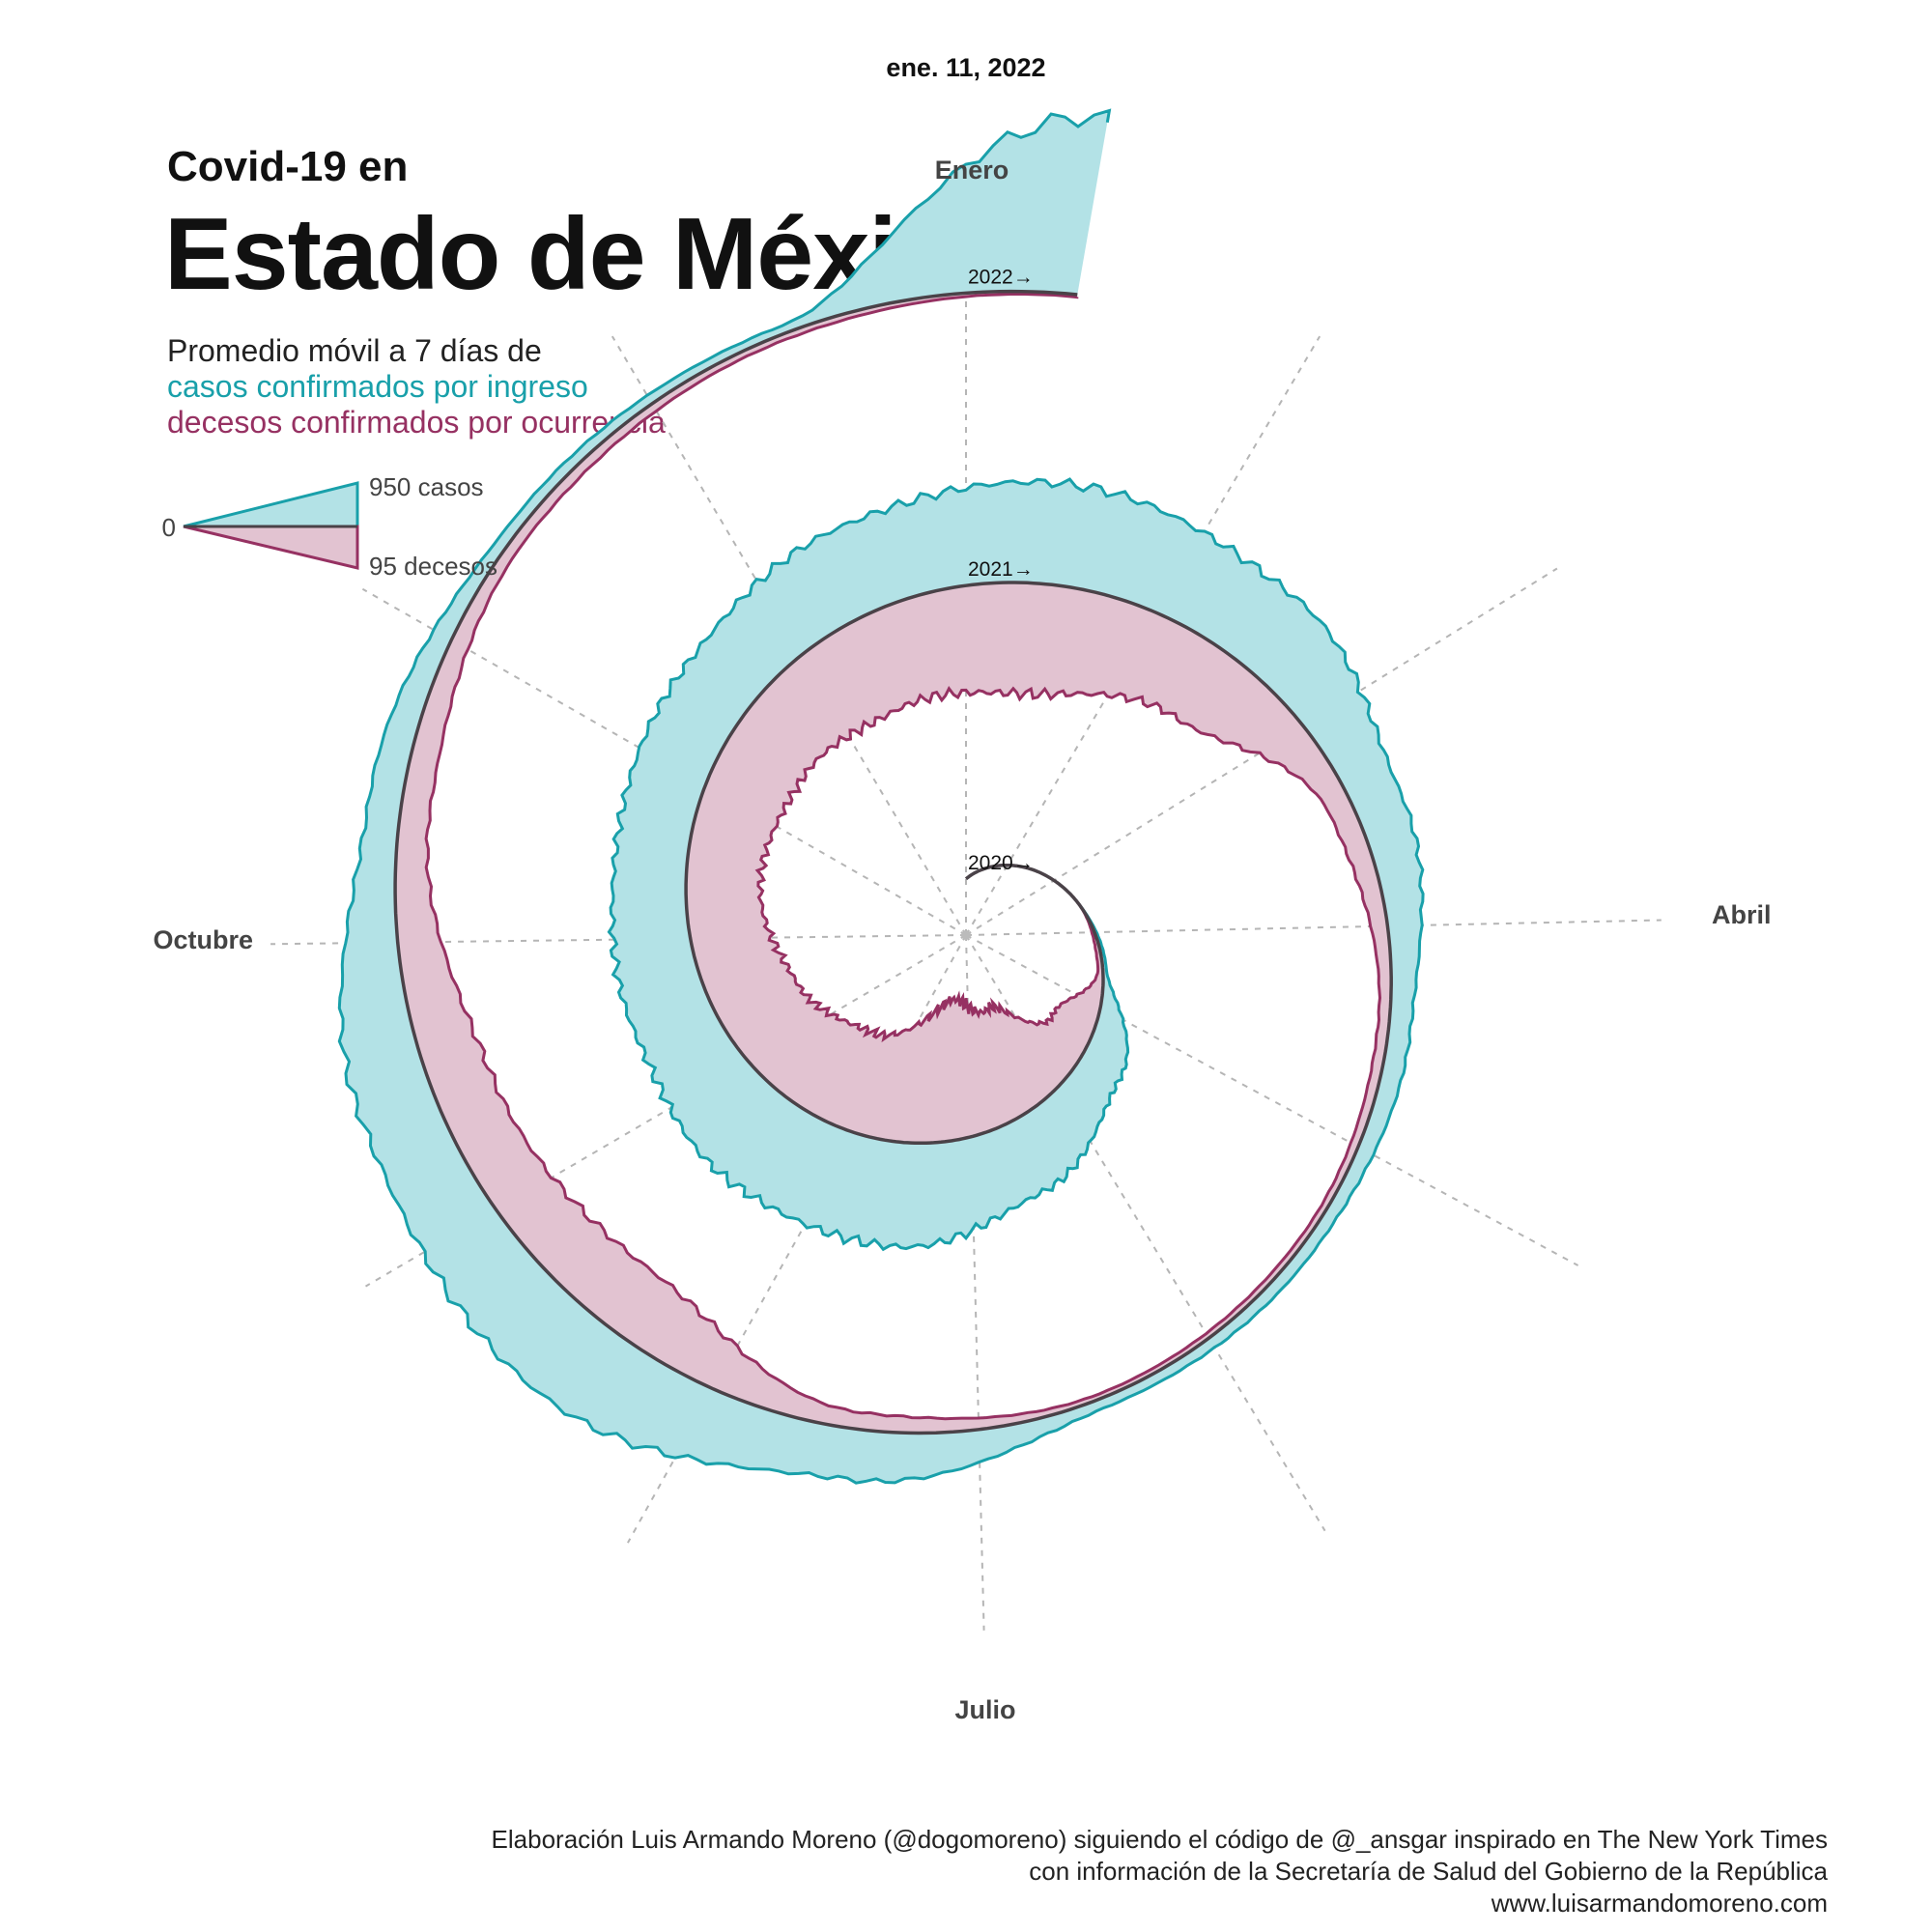 This screenshot has height=1932, width=1932. What do you see at coordinates (288, 166) in the screenshot?
I see `chart-kicker: Covid-19 en` at bounding box center [288, 166].